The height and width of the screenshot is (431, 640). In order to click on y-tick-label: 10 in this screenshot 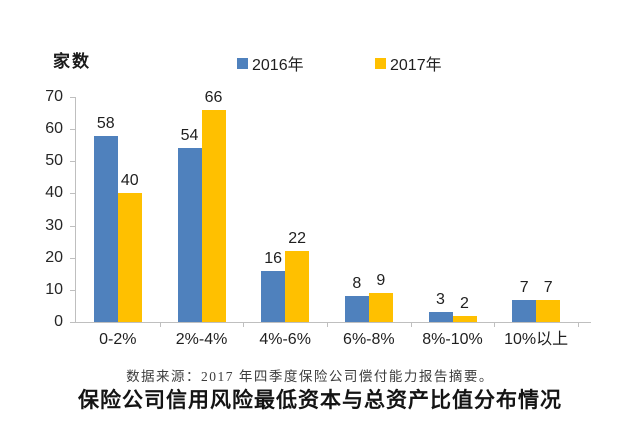, I will do `click(54, 289)`.